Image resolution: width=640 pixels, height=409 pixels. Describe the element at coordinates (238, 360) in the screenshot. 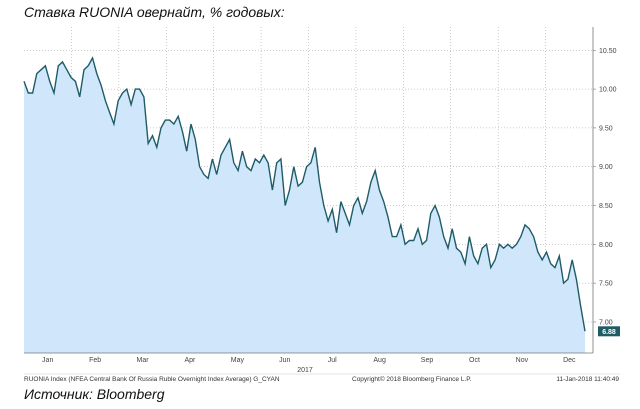

I see `x-tick-label: May` at that location.